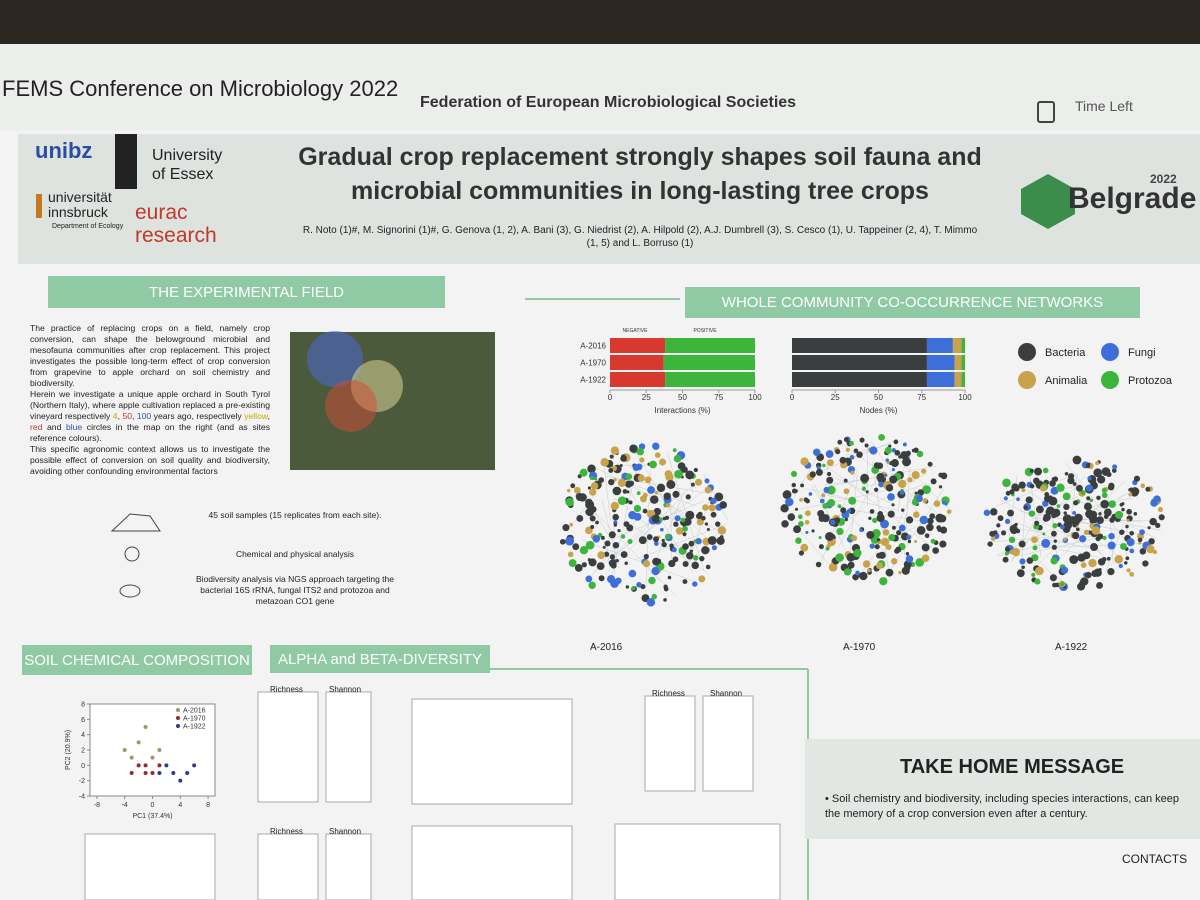 This screenshot has height=900, width=1200. I want to click on method-item: Chemical and physical analysis, so click(295, 554).